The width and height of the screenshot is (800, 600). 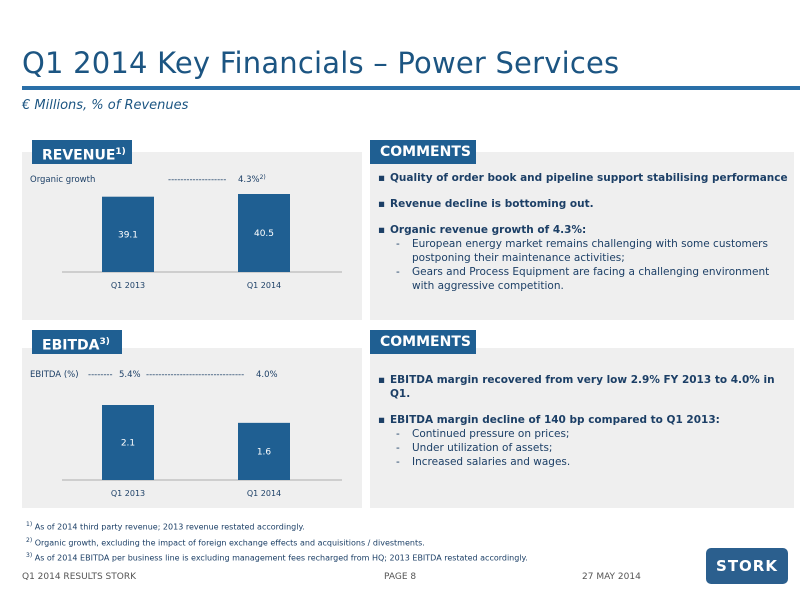 What do you see at coordinates (79, 155) in the screenshot?
I see `revenue-tag-label: REVENUE` at bounding box center [79, 155].